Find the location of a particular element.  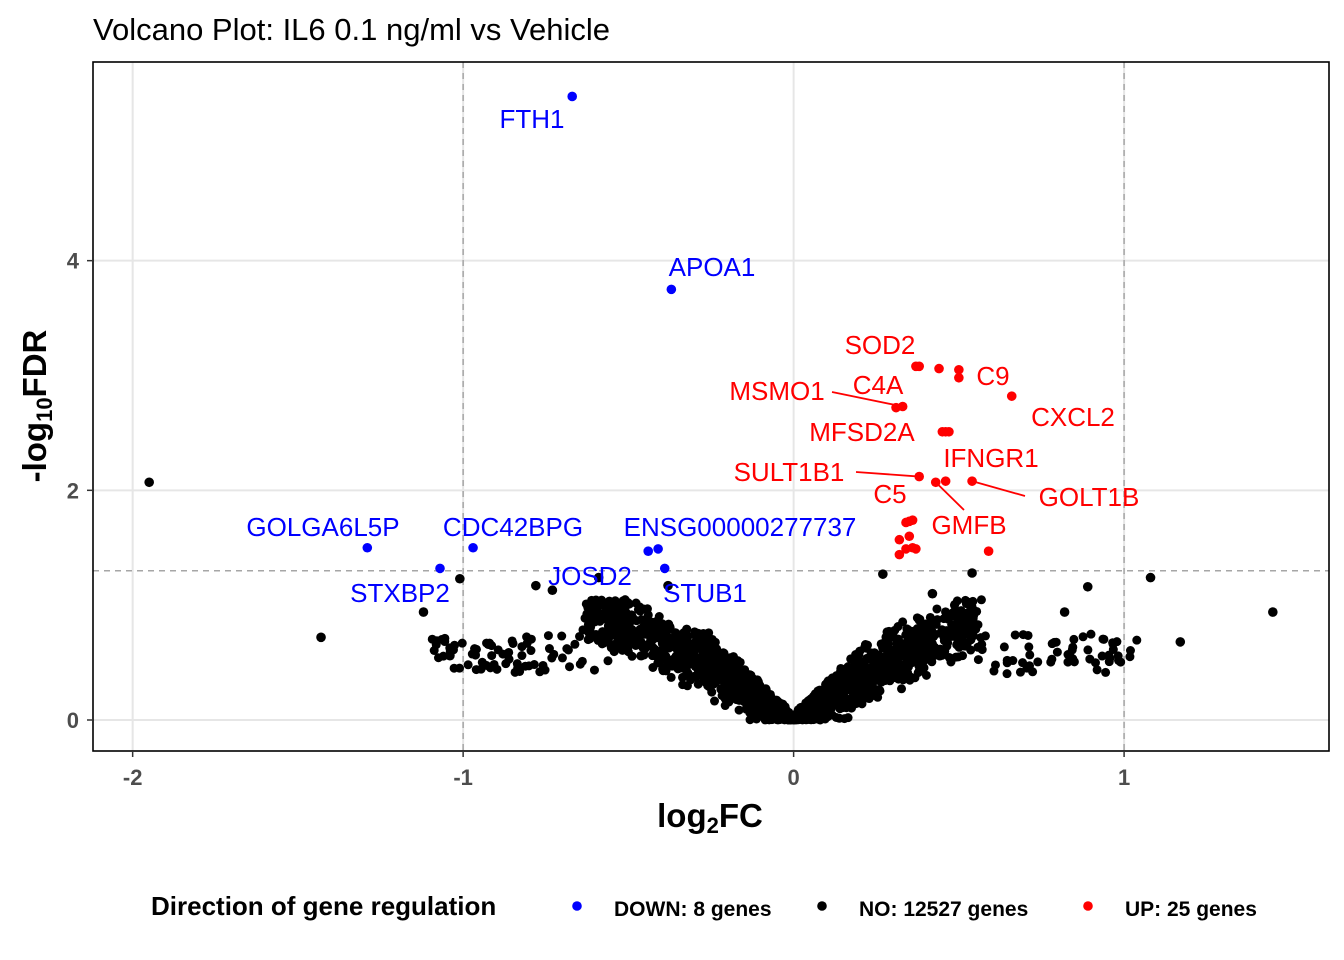

gene-label: GOLT1B is located at coordinates (1089, 497).